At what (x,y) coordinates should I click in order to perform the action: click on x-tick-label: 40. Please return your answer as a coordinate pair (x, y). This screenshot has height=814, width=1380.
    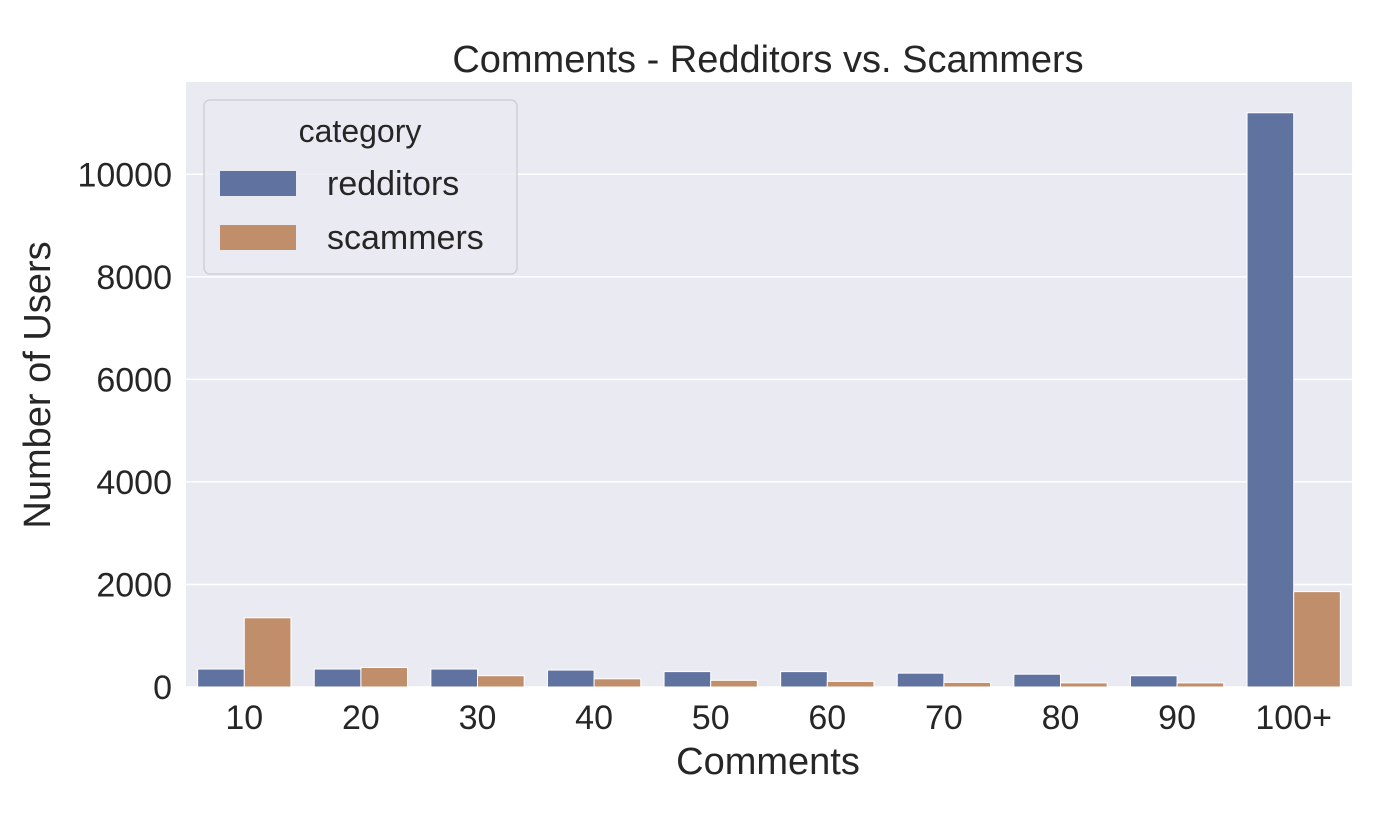
    Looking at the image, I should click on (594, 718).